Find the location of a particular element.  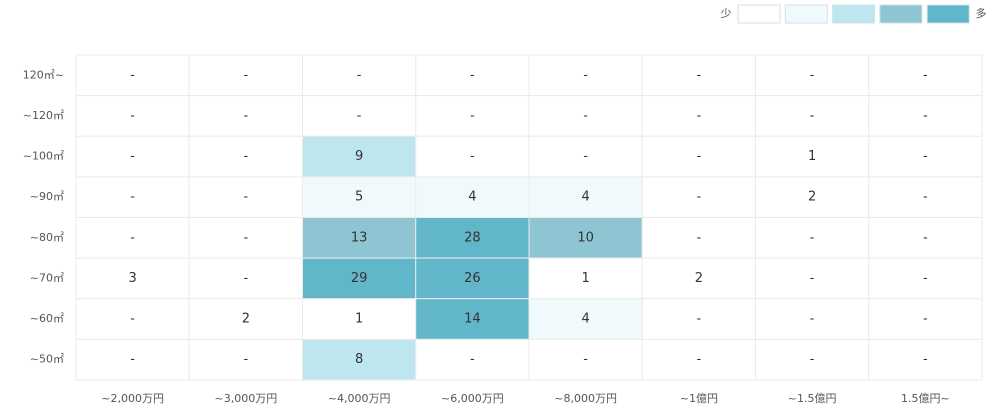

cell-label: 29 is located at coordinates (359, 278).